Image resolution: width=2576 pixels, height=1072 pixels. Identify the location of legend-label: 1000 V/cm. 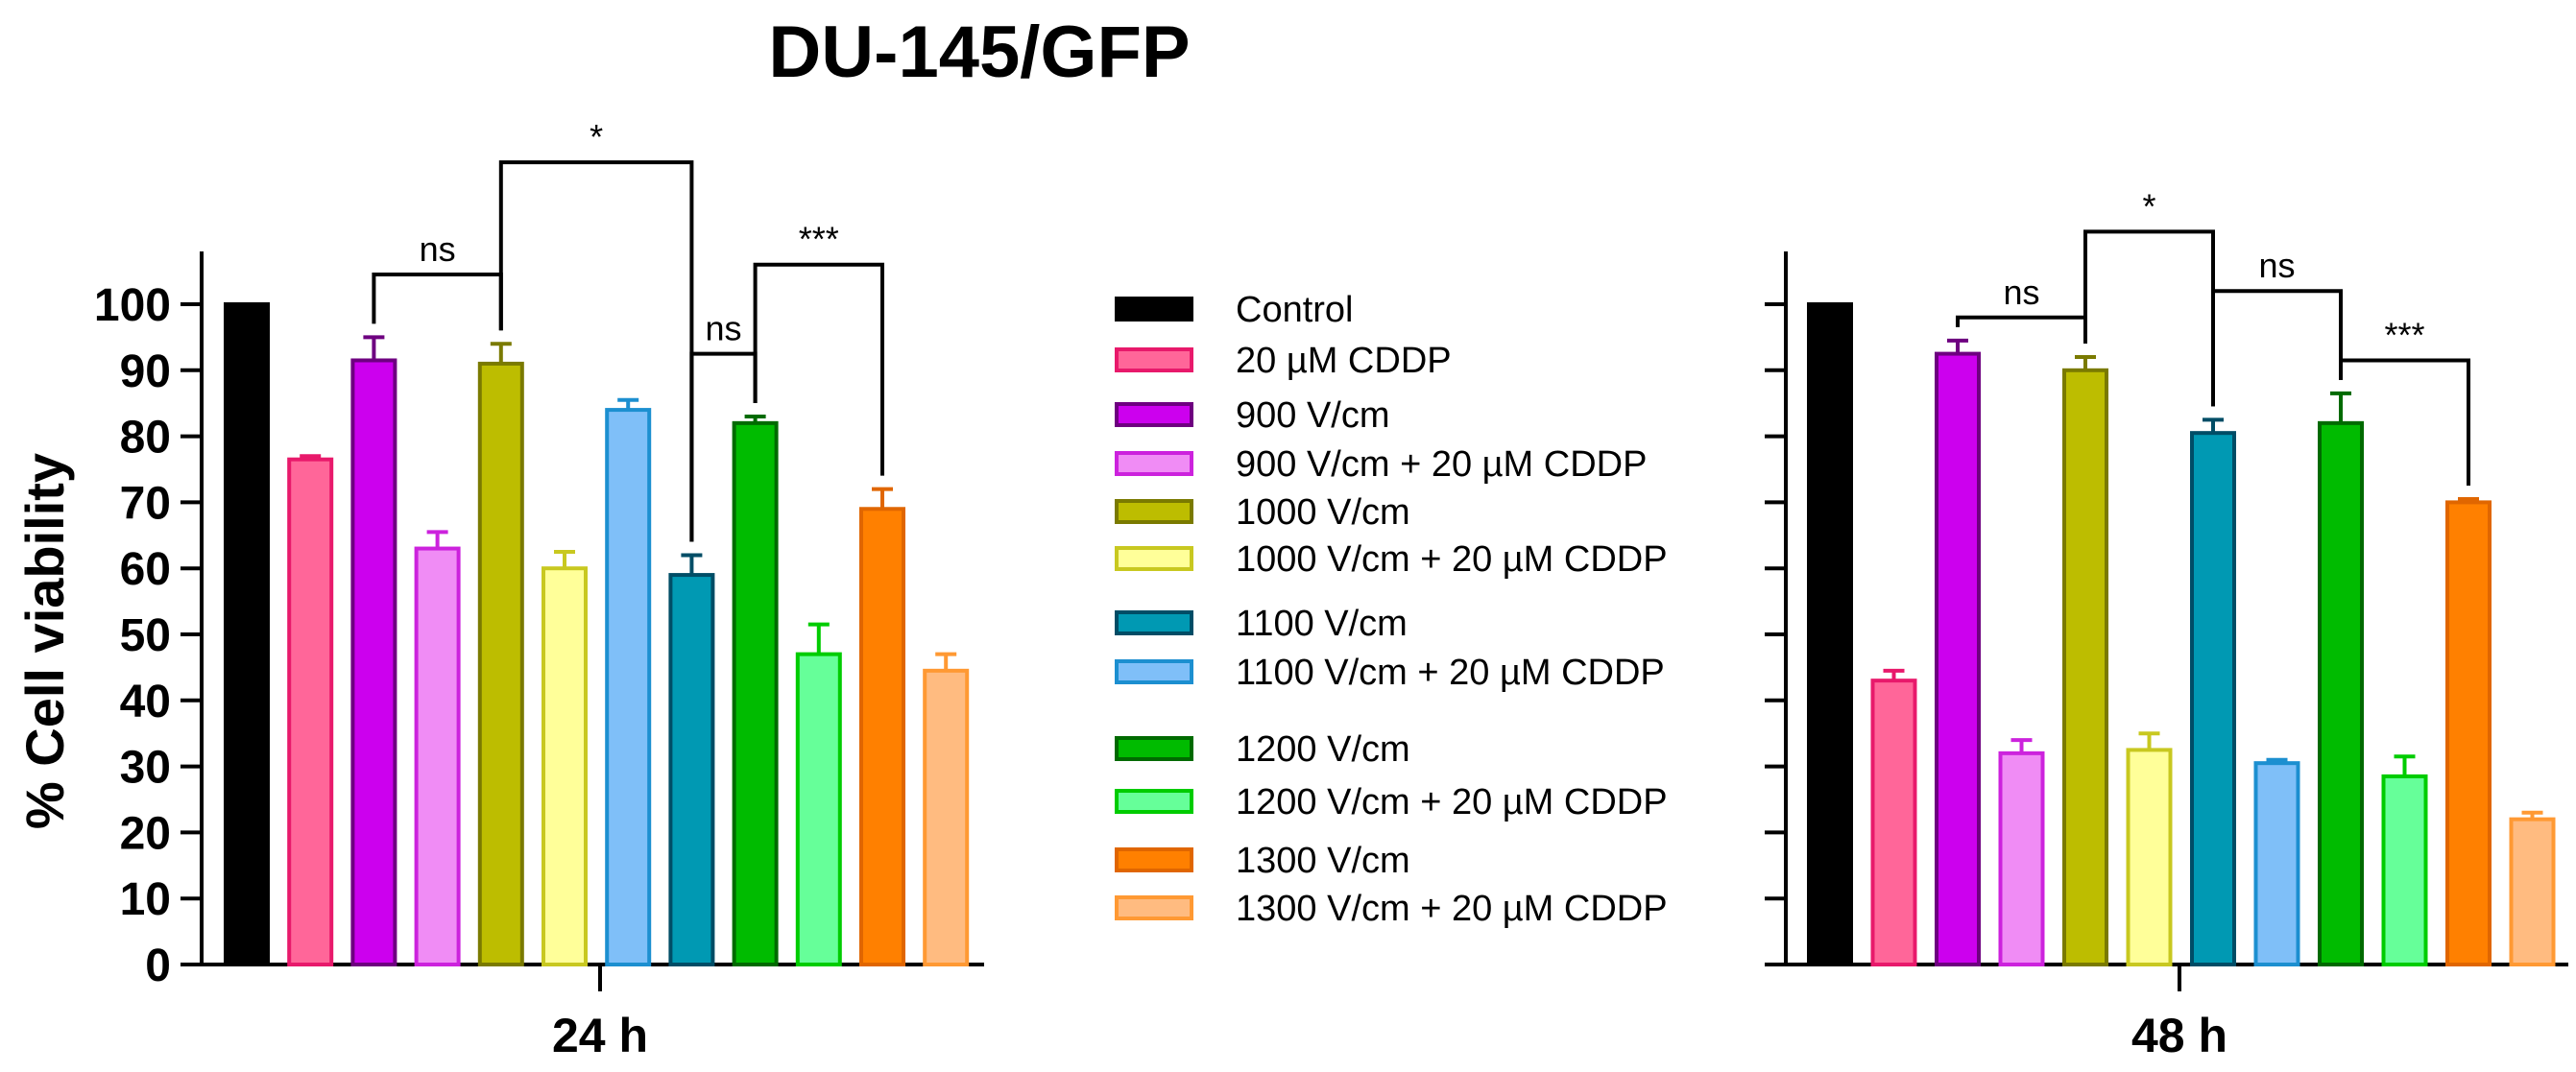
(1323, 513).